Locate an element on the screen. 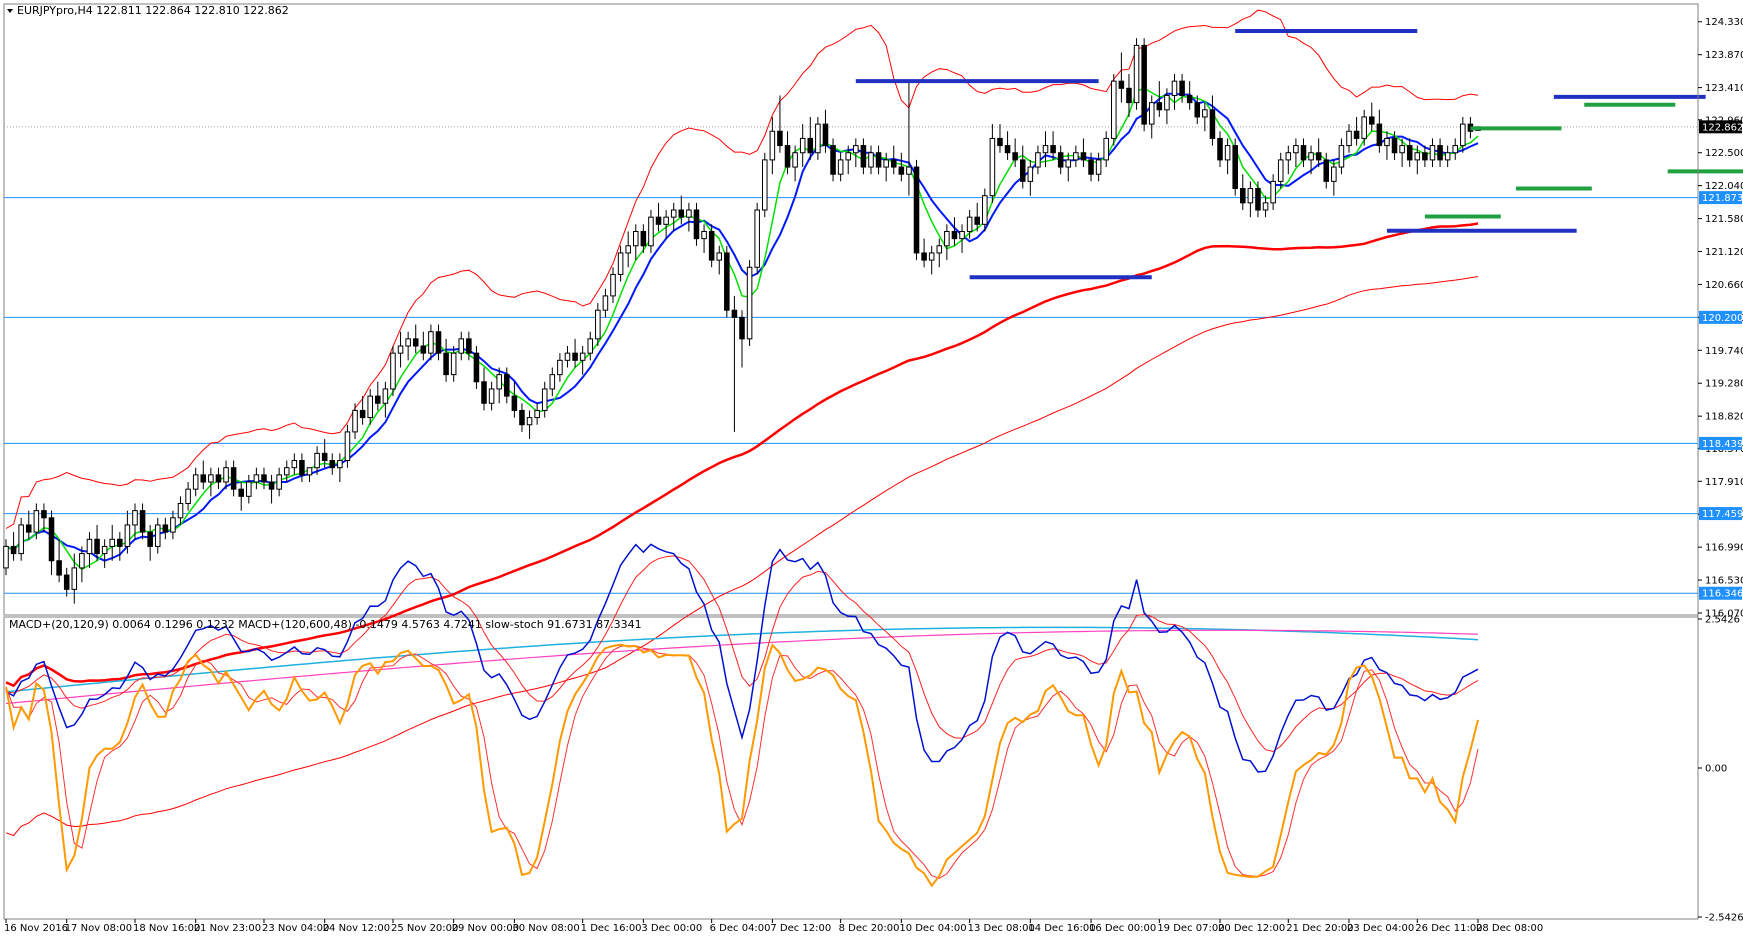 This screenshot has width=1743, height=939. price-tick-label: 122.500 is located at coordinates (1724, 153).